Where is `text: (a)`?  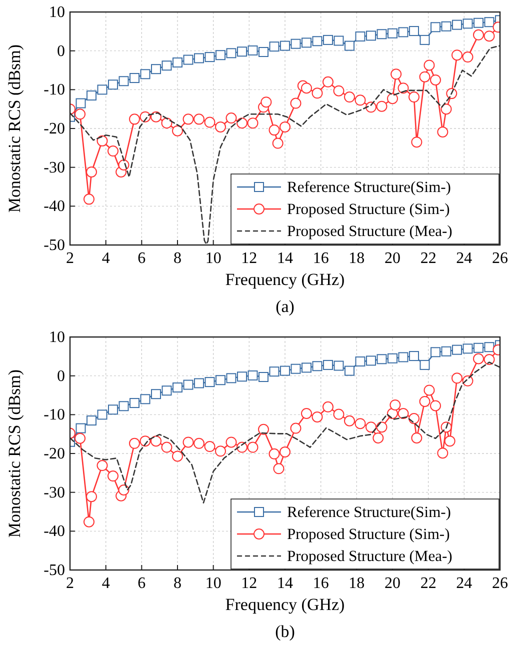 text: (a) is located at coordinates (285, 306).